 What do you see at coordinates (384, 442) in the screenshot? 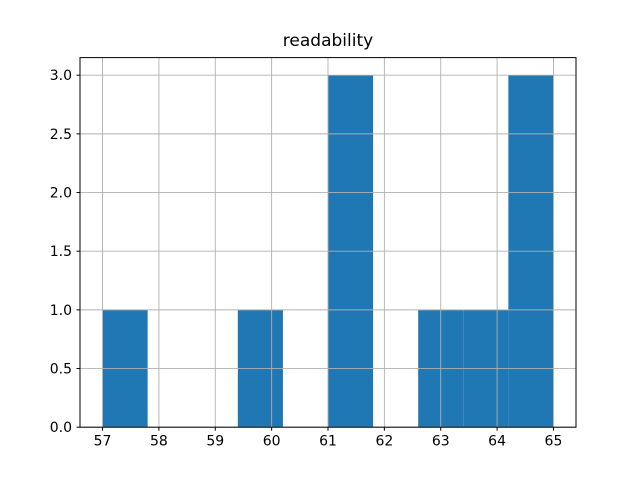
I see `x-tick-label: 62` at bounding box center [384, 442].